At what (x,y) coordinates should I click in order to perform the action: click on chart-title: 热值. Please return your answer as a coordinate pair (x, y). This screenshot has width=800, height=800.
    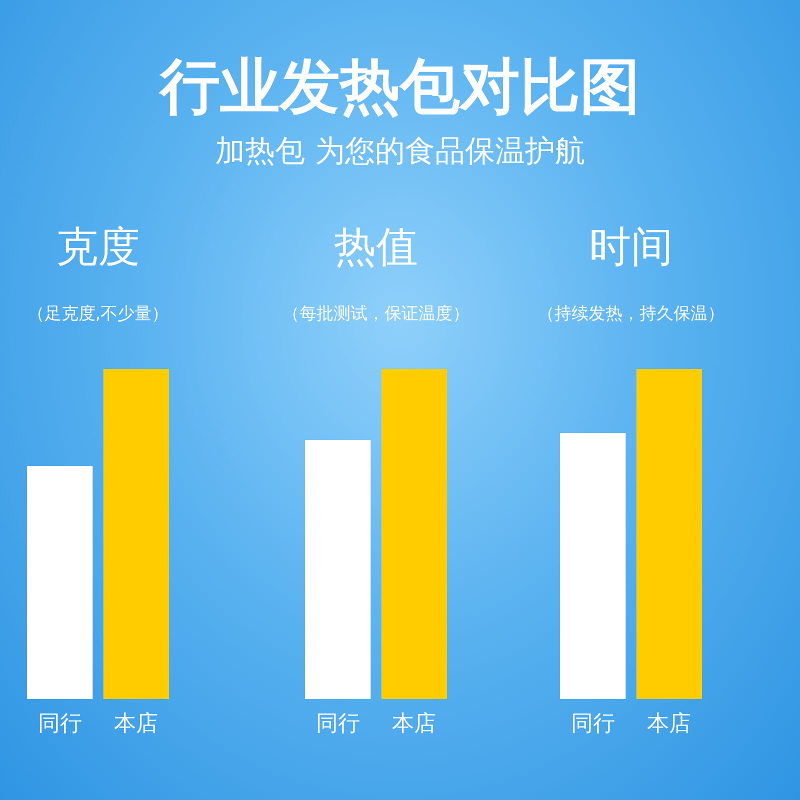
    Looking at the image, I should click on (376, 246).